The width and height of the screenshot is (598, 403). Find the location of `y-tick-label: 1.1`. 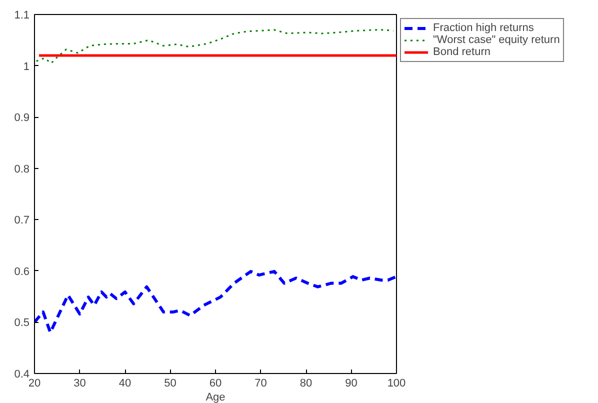

y-tick-label: 1.1 is located at coordinates (22, 16).